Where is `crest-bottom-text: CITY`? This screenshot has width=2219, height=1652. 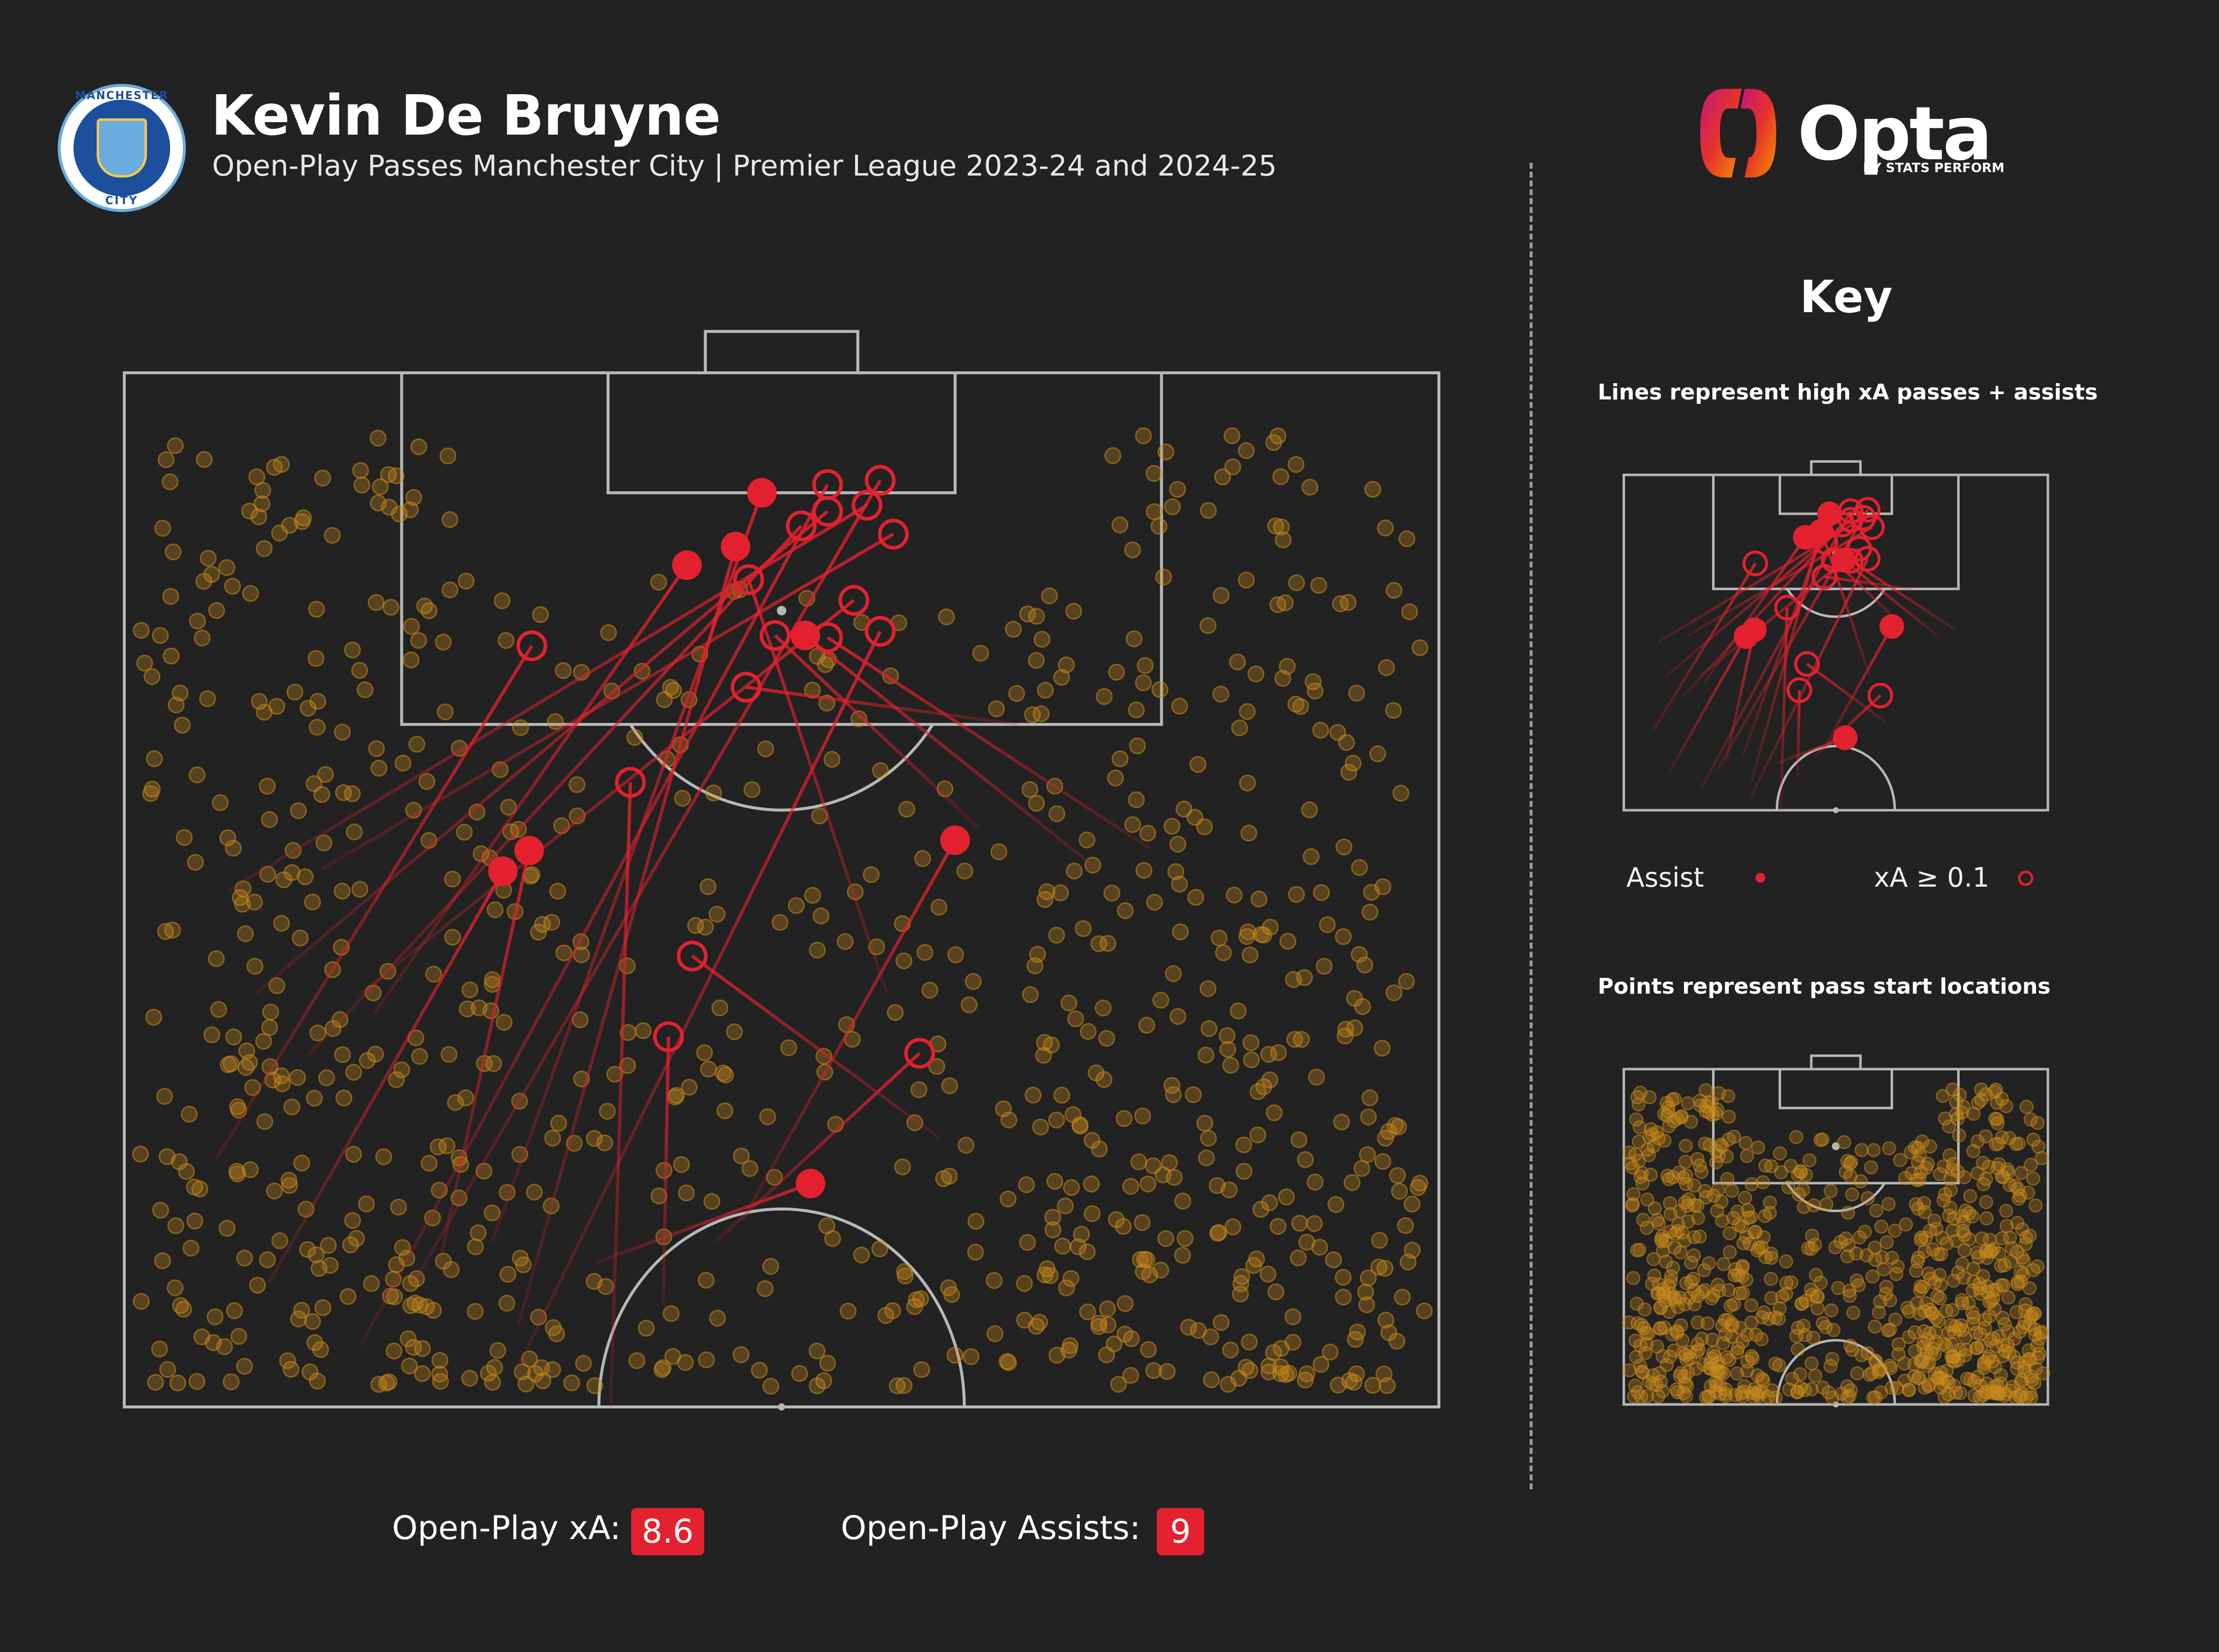 crest-bottom-text: CITY is located at coordinates (122, 201).